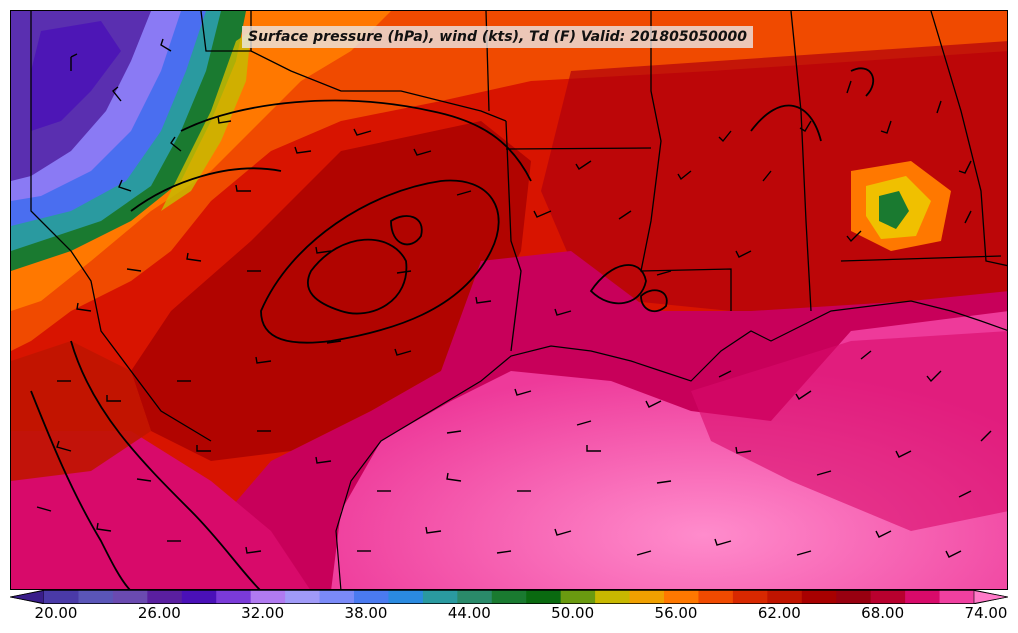 This screenshot has width=1018, height=633. Describe the element at coordinates (779, 613) in the screenshot. I see `colorbar-tick-label: 62.00` at that location.